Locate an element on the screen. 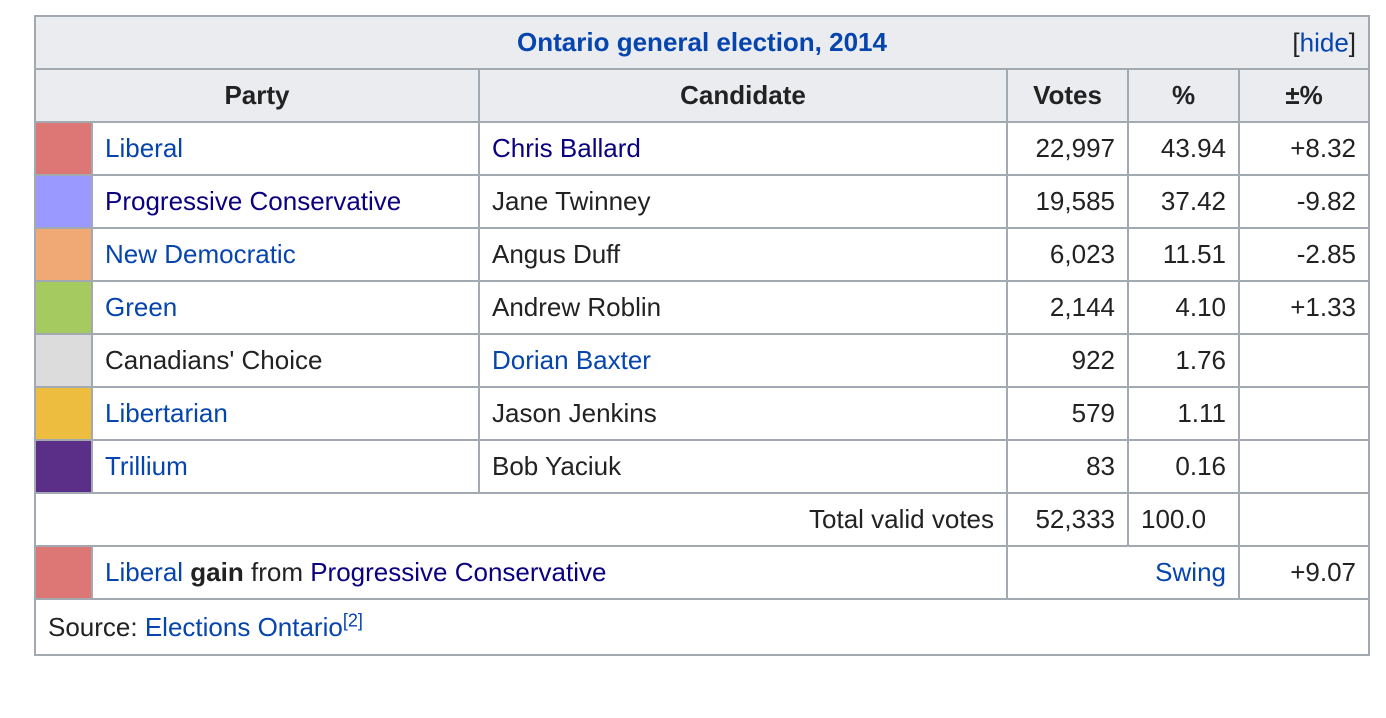 The image size is (1386, 718). source-reference-link: [2] is located at coordinates (352, 619).